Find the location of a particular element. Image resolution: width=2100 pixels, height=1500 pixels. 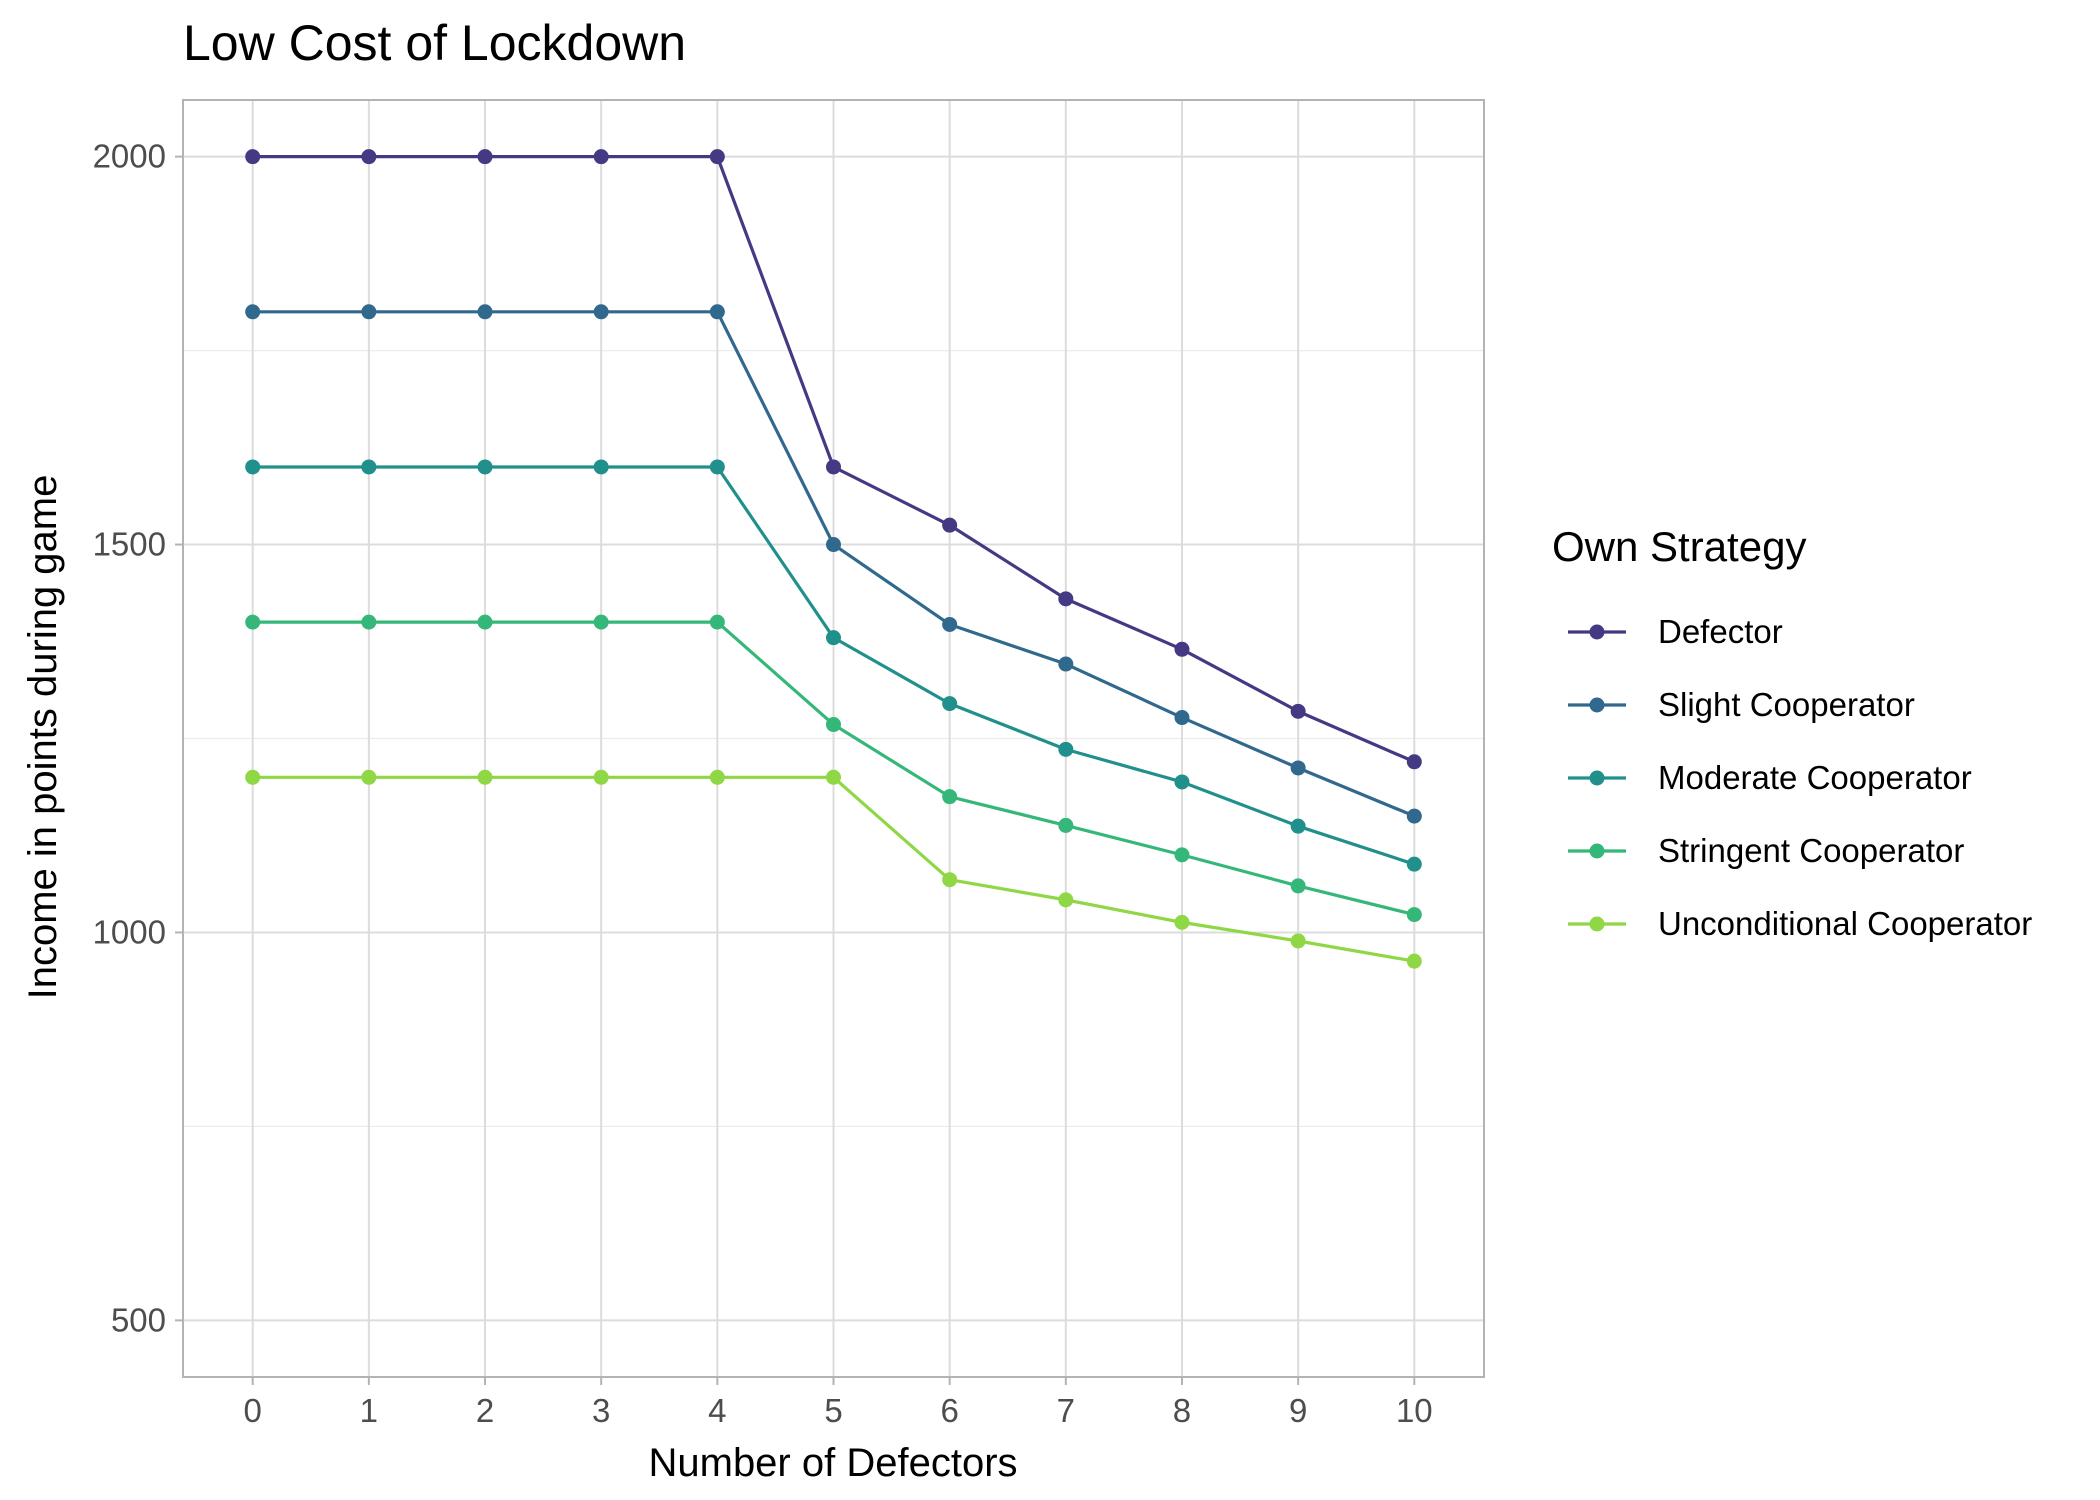

legend-label: Stringent Cooperator is located at coordinates (1811, 850).